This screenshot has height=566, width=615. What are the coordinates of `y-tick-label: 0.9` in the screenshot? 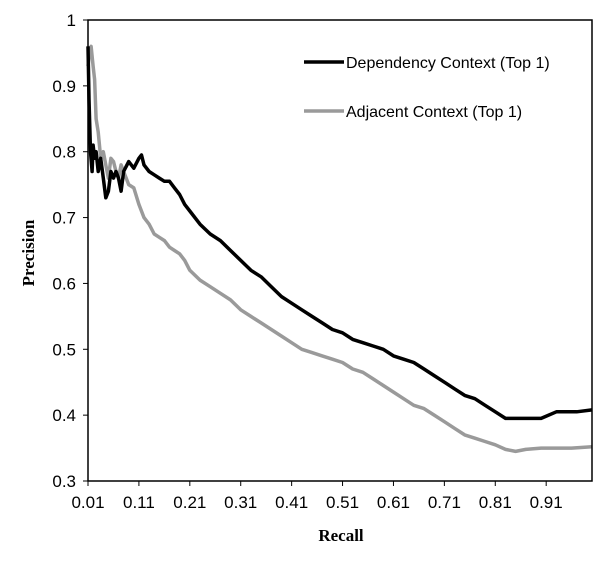 It's located at (64, 86).